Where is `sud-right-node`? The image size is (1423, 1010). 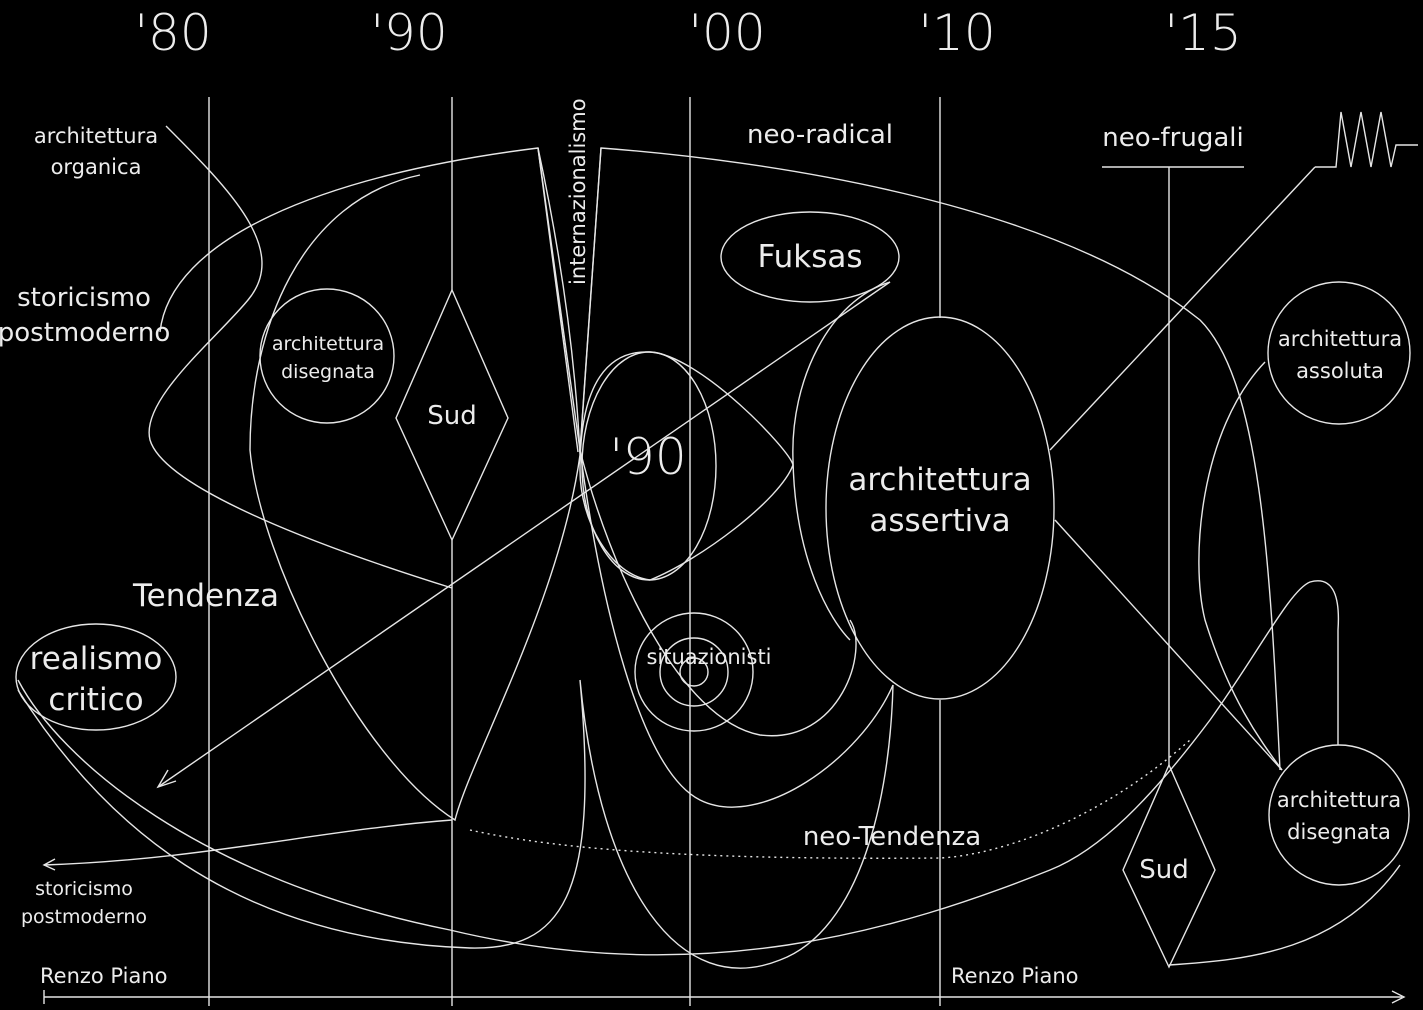
sud-right-node is located at coordinates (1169, 866).